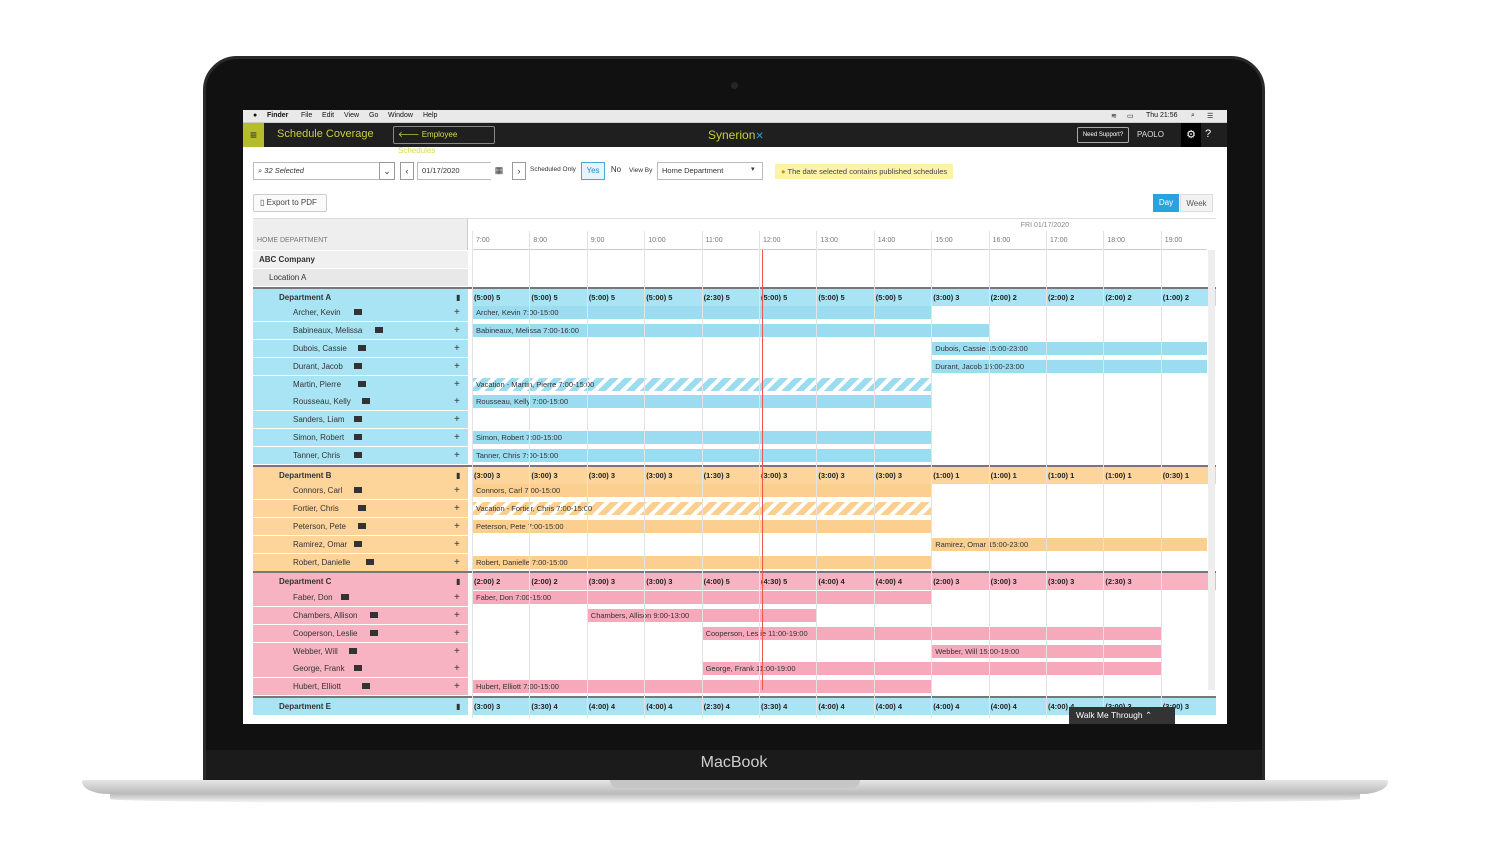 The height and width of the screenshot is (861, 1500). What do you see at coordinates (322, 562) in the screenshot?
I see `employee-name: Robert, Danielle` at bounding box center [322, 562].